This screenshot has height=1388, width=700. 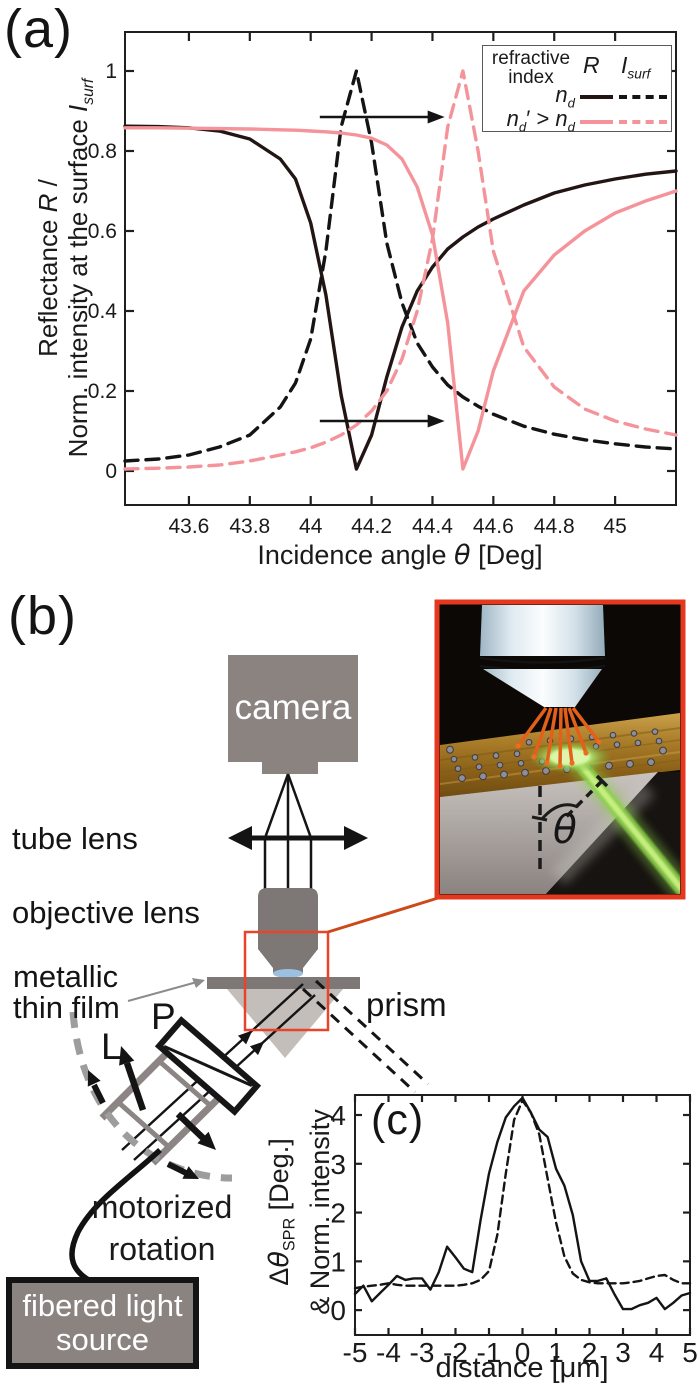 What do you see at coordinates (338, 1115) in the screenshot?
I see `y-tick-label: 4` at bounding box center [338, 1115].